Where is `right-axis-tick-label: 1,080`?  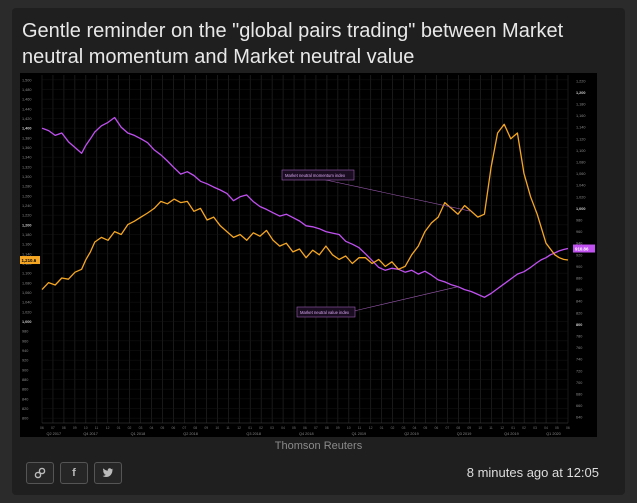 right-axis-tick-label: 1,080 is located at coordinates (581, 163).